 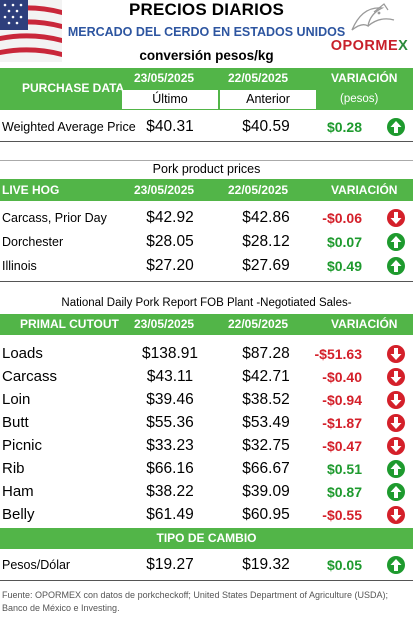 I want to click on value-previous: $60.95, so click(x=266, y=514).